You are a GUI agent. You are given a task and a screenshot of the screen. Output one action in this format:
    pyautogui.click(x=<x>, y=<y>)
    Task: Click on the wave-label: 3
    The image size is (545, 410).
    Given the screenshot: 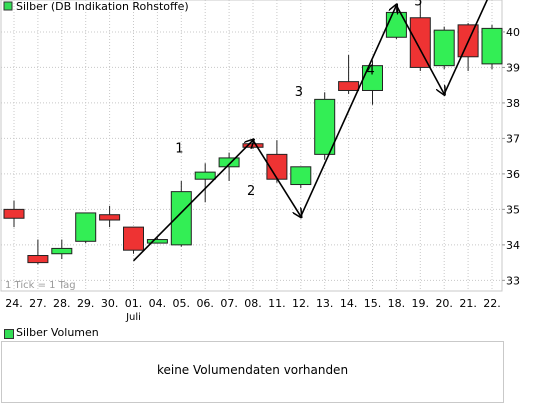 What is the action you would take?
    pyautogui.click(x=299, y=92)
    